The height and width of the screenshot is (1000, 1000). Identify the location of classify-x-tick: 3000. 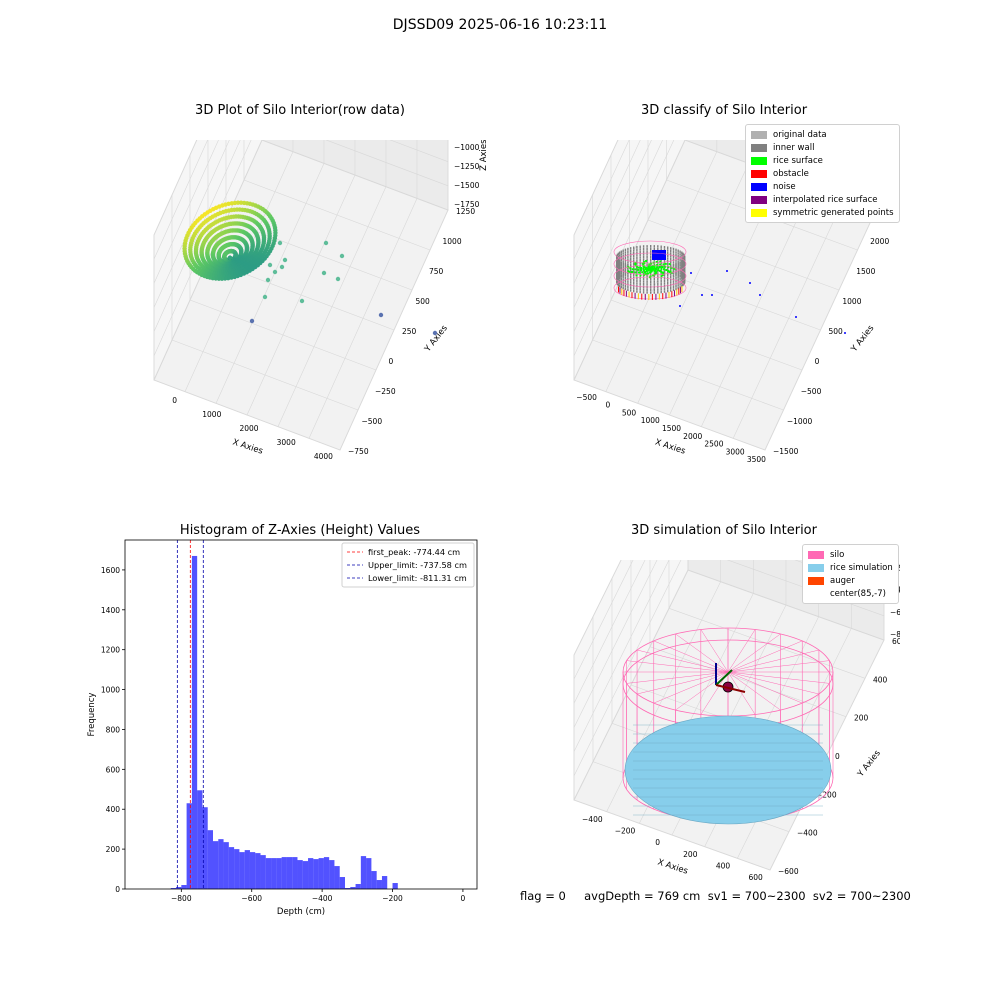
(735, 451).